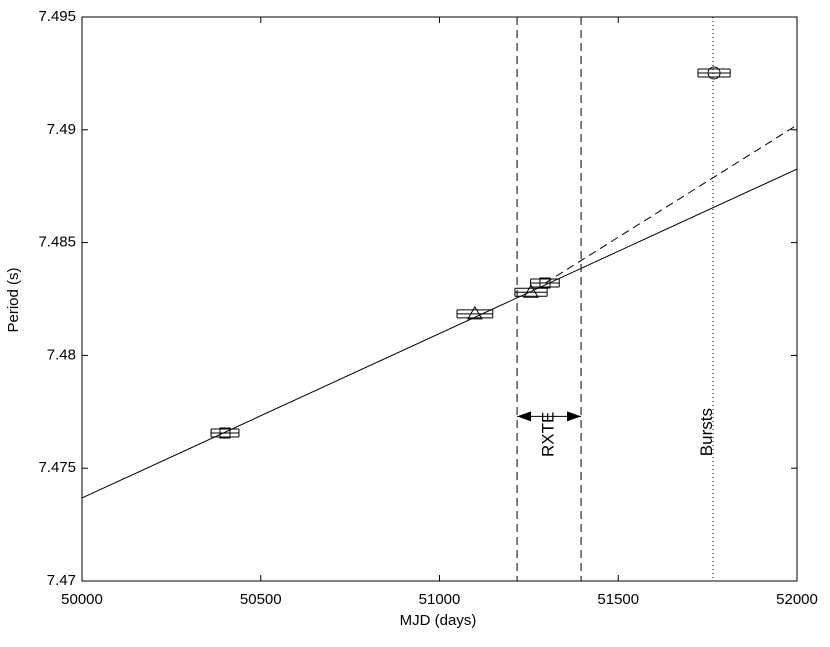  I want to click on x-tick-label: 52000, so click(797, 599).